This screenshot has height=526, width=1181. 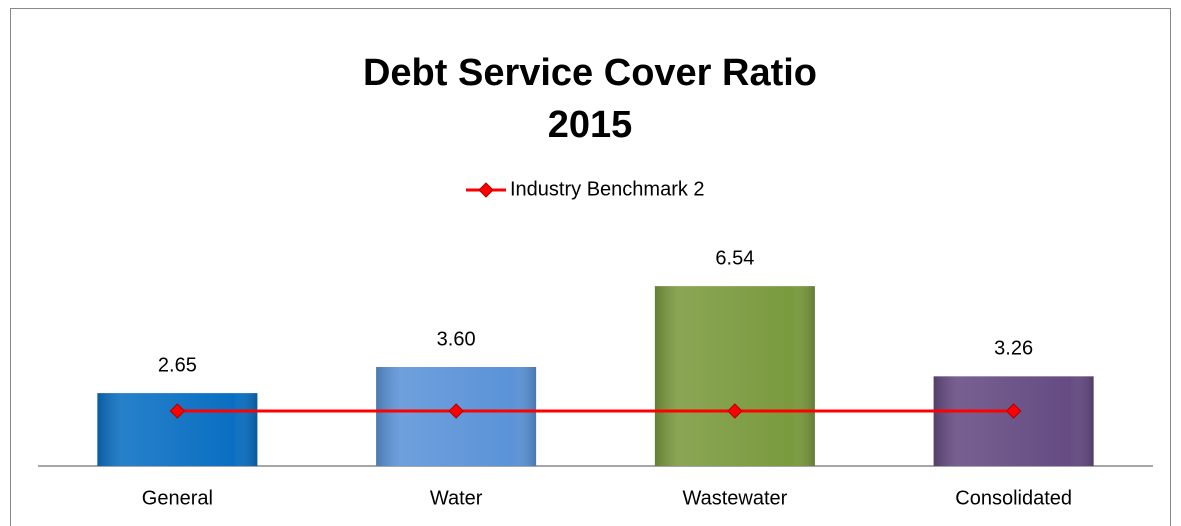 I want to click on legend-marker, so click(x=486, y=190).